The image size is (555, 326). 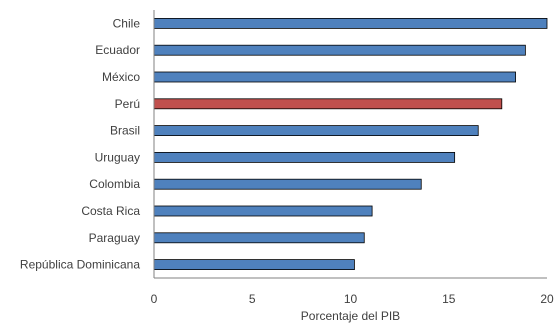 I want to click on x-axis-title: Porcentaje del PIB, so click(x=350, y=316).